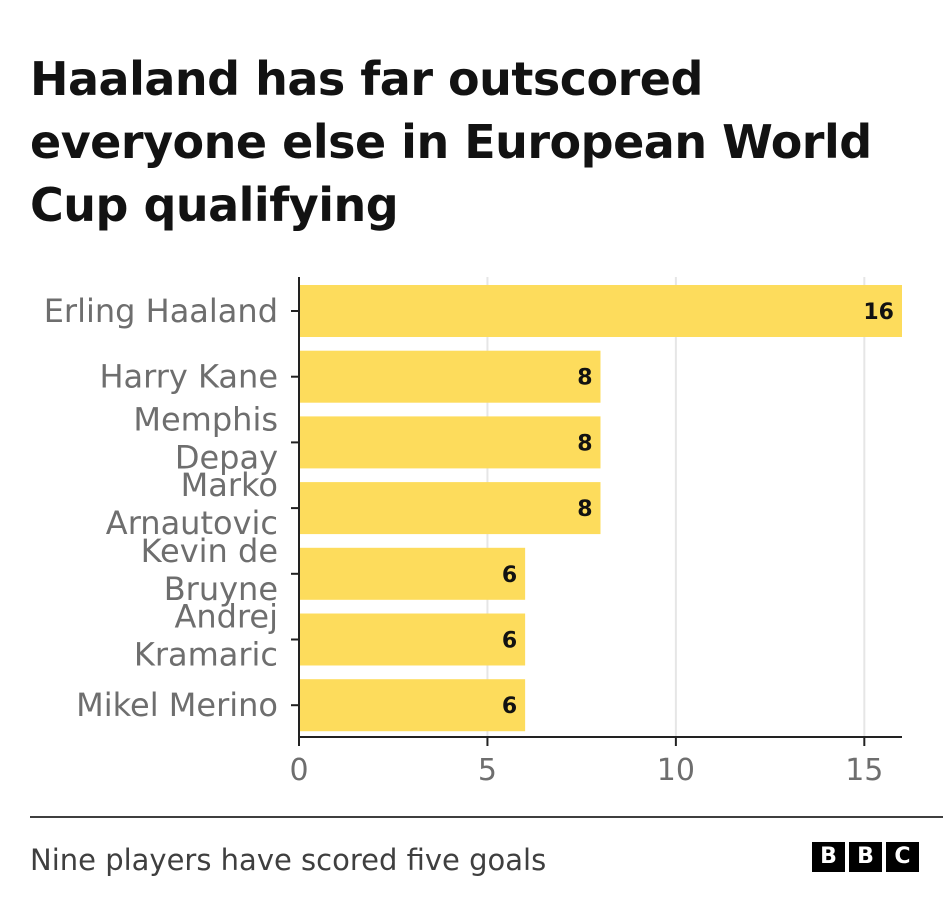 This screenshot has width=949, height=917. I want to click on footnote: Nine players have scored five goals, so click(288, 860).